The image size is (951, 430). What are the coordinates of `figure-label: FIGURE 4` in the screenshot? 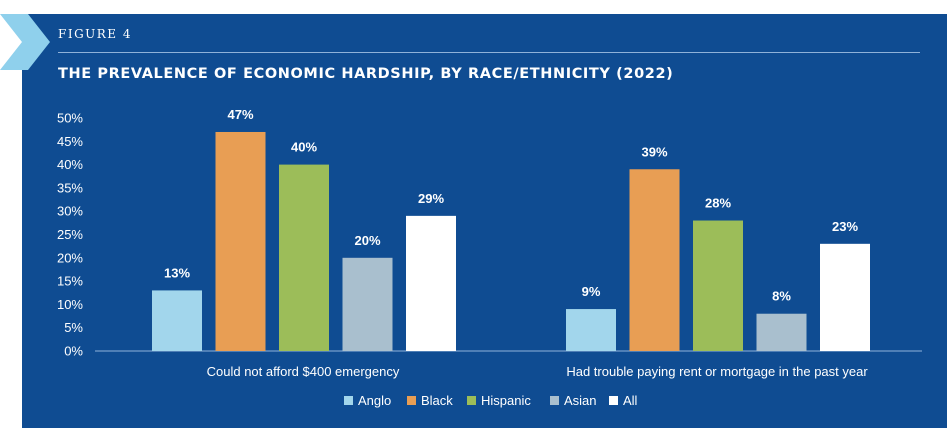 It's located at (95, 34).